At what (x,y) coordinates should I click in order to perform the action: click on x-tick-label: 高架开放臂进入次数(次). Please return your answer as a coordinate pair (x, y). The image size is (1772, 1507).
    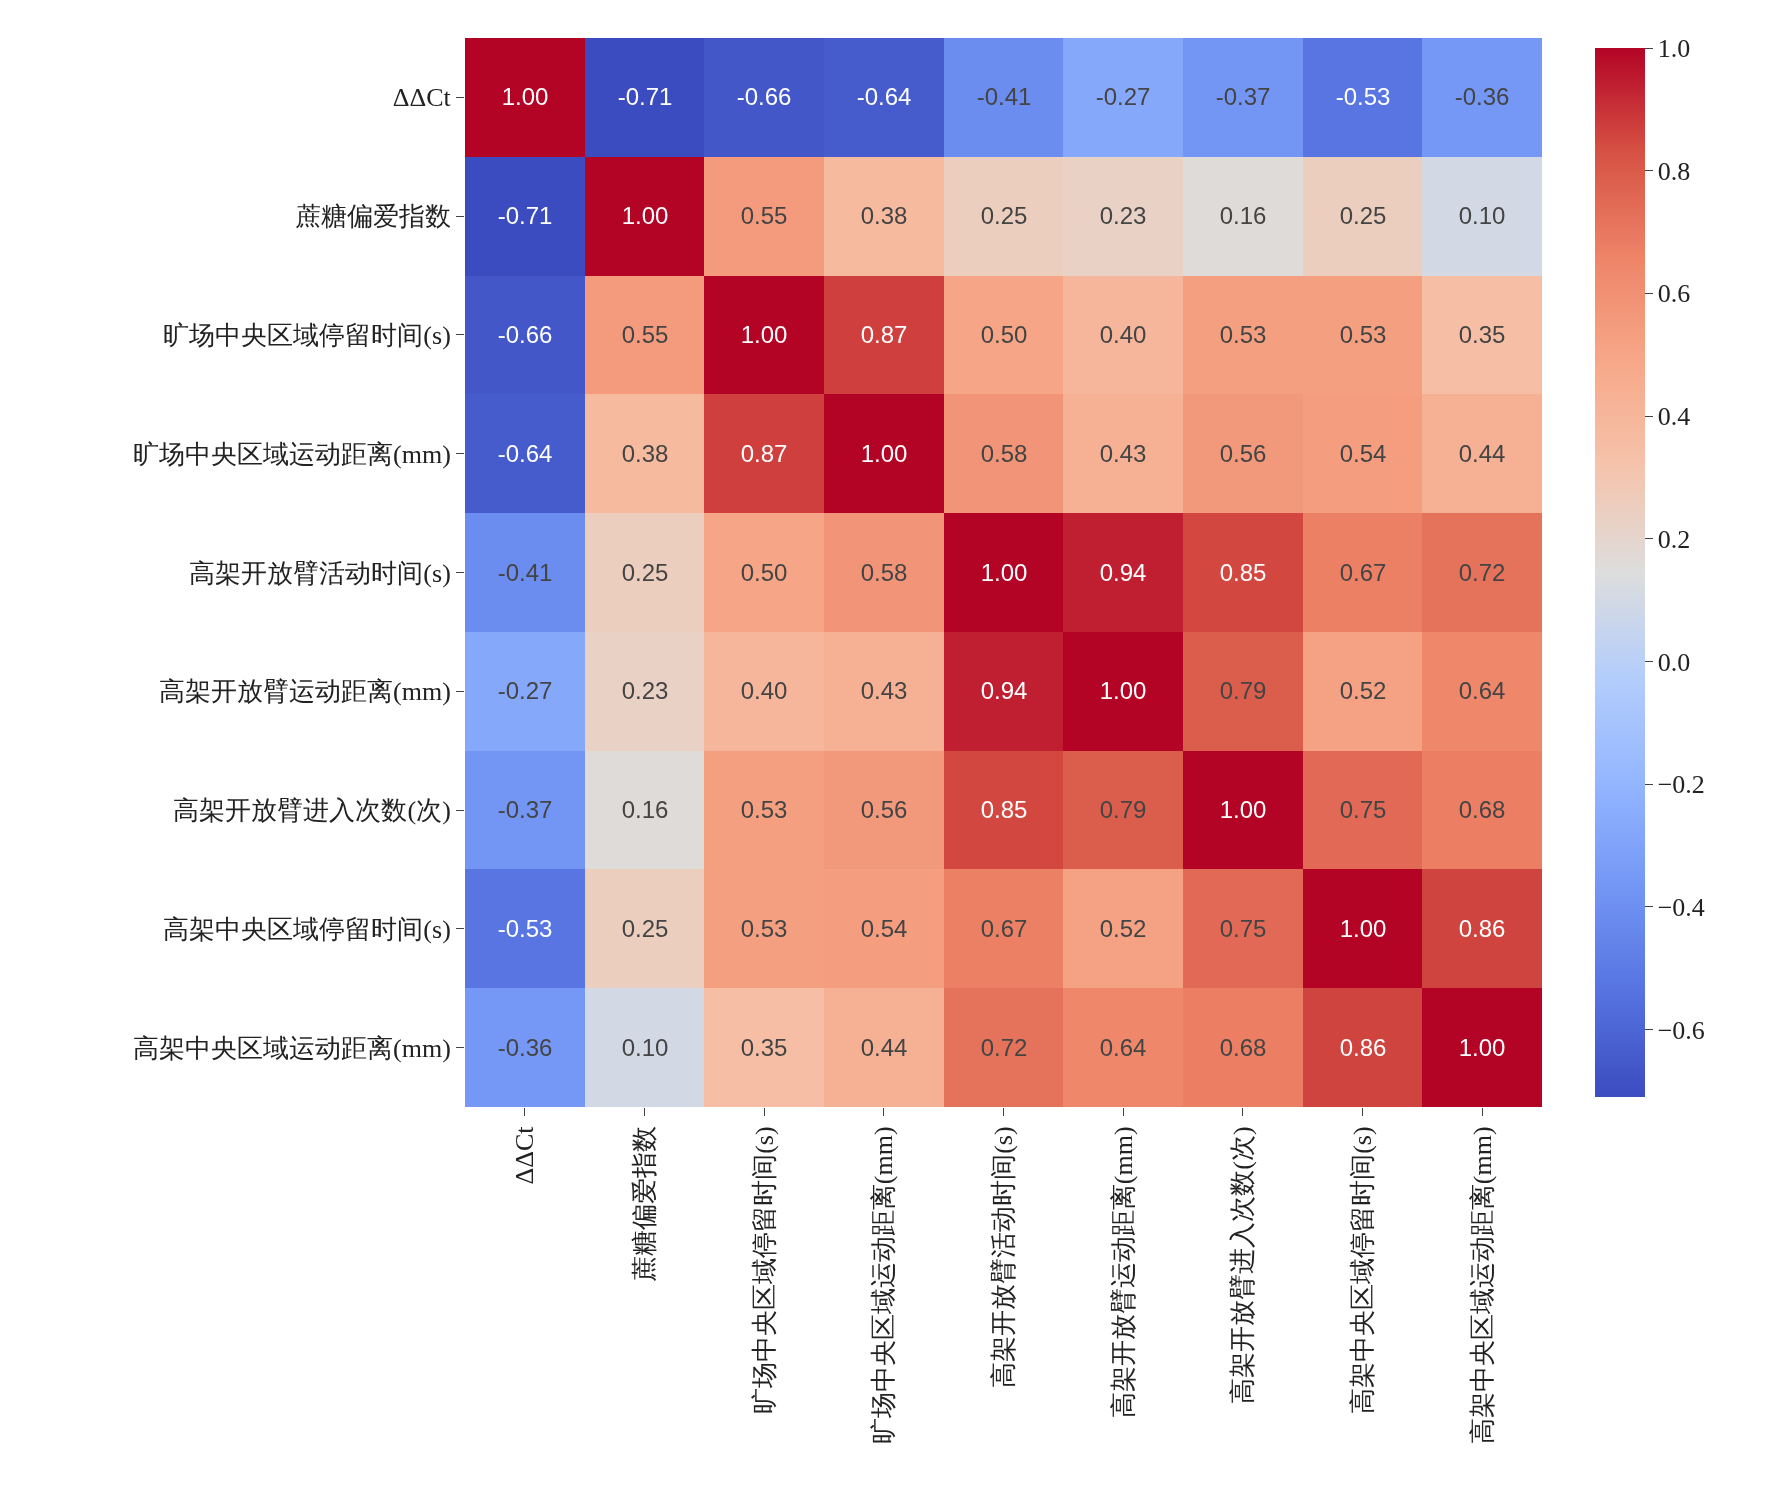
    Looking at the image, I should click on (1243, 1265).